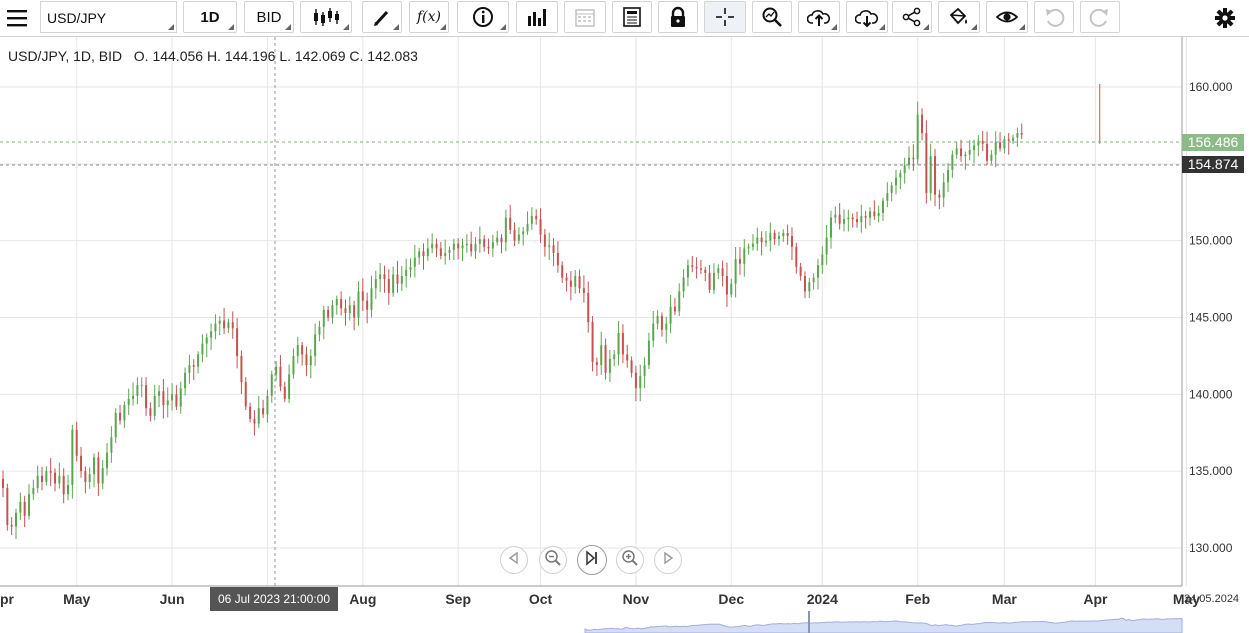  I want to click on redo-button, so click(1100, 17).